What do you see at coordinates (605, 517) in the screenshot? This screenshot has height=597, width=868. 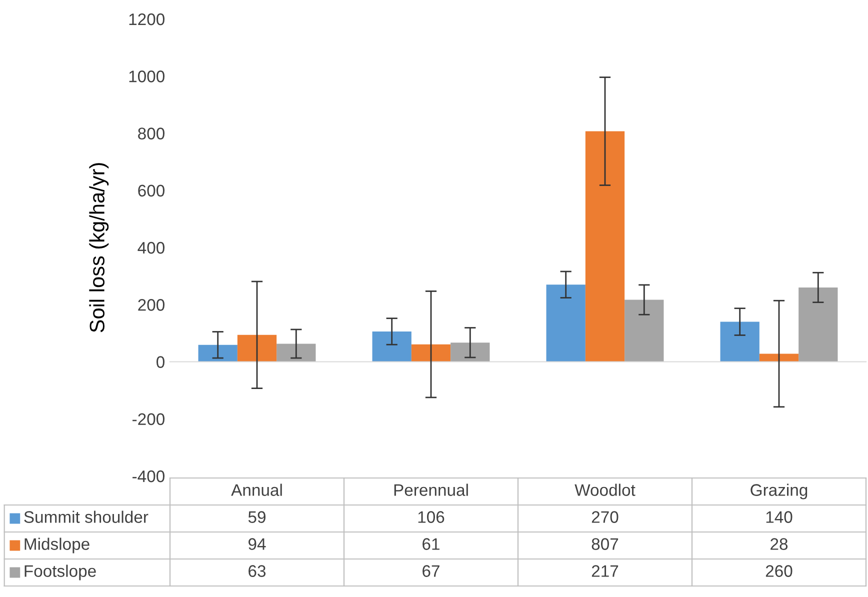 I see `data-label: 270` at bounding box center [605, 517].